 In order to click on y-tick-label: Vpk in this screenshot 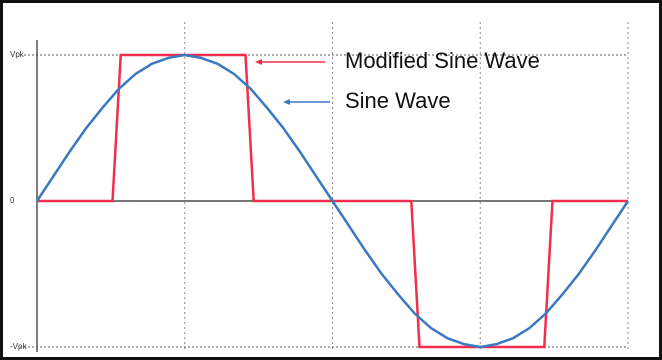, I will do `click(17, 54)`.